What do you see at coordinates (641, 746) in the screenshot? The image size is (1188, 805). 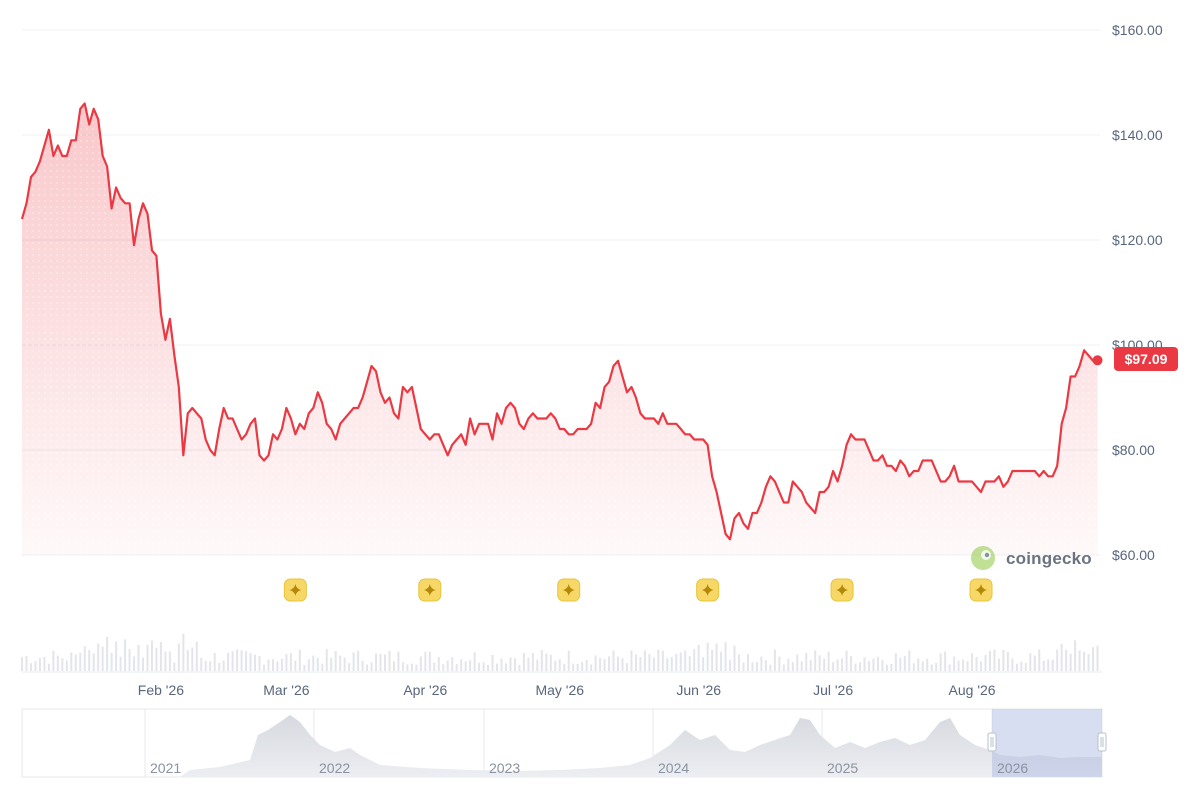 I see `navigator-area` at bounding box center [641, 746].